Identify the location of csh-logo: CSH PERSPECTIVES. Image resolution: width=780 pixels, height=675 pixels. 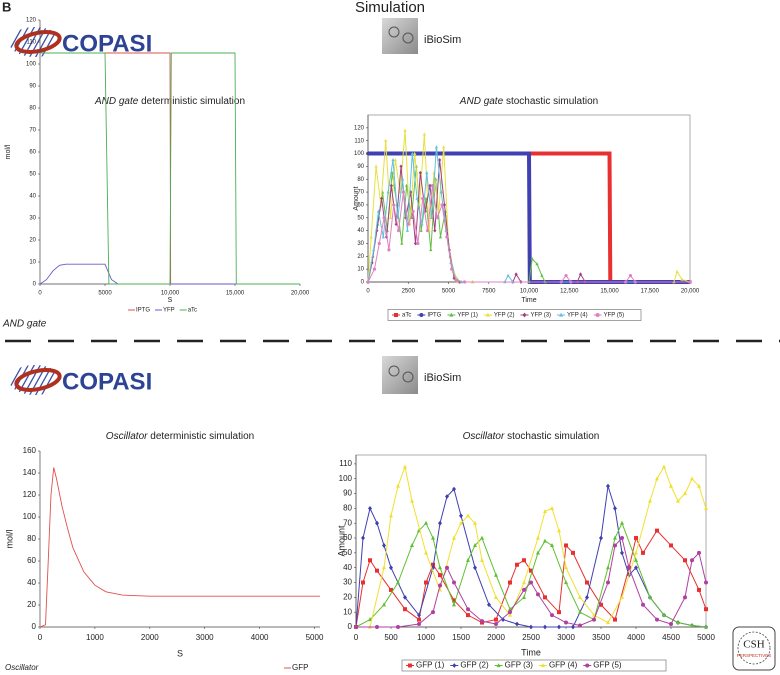
(754, 648).